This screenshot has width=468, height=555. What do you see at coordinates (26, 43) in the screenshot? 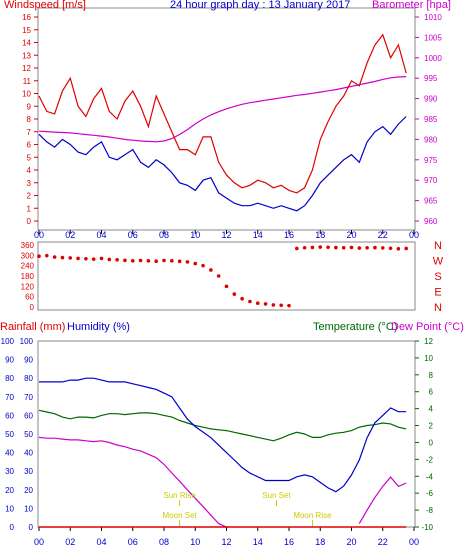
I see `windspeed-tick-label: 14` at bounding box center [26, 43].